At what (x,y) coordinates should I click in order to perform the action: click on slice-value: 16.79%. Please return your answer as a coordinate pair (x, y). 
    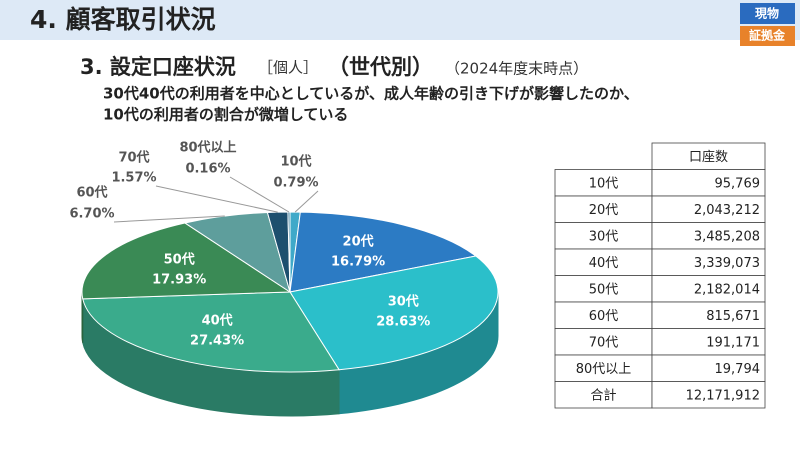
    Looking at the image, I should click on (358, 261).